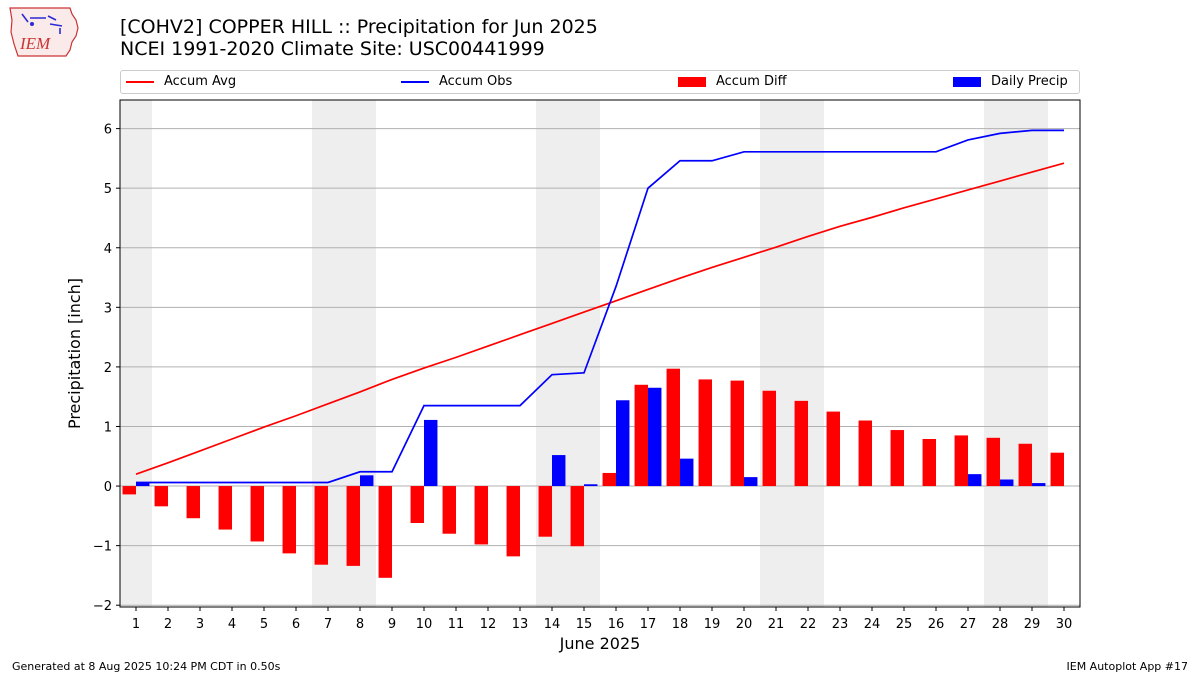 The width and height of the screenshot is (1200, 675). What do you see at coordinates (392, 624) in the screenshot?
I see `x-tick-label: 9` at bounding box center [392, 624].